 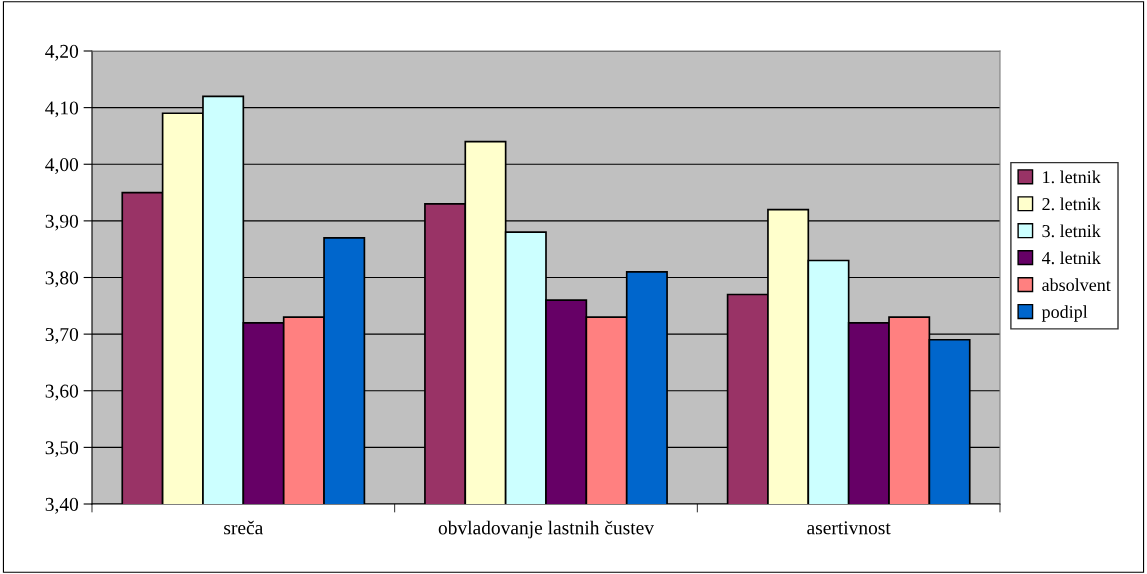 What do you see at coordinates (62, 449) in the screenshot?
I see `y-tick-label: 3,50` at bounding box center [62, 449].